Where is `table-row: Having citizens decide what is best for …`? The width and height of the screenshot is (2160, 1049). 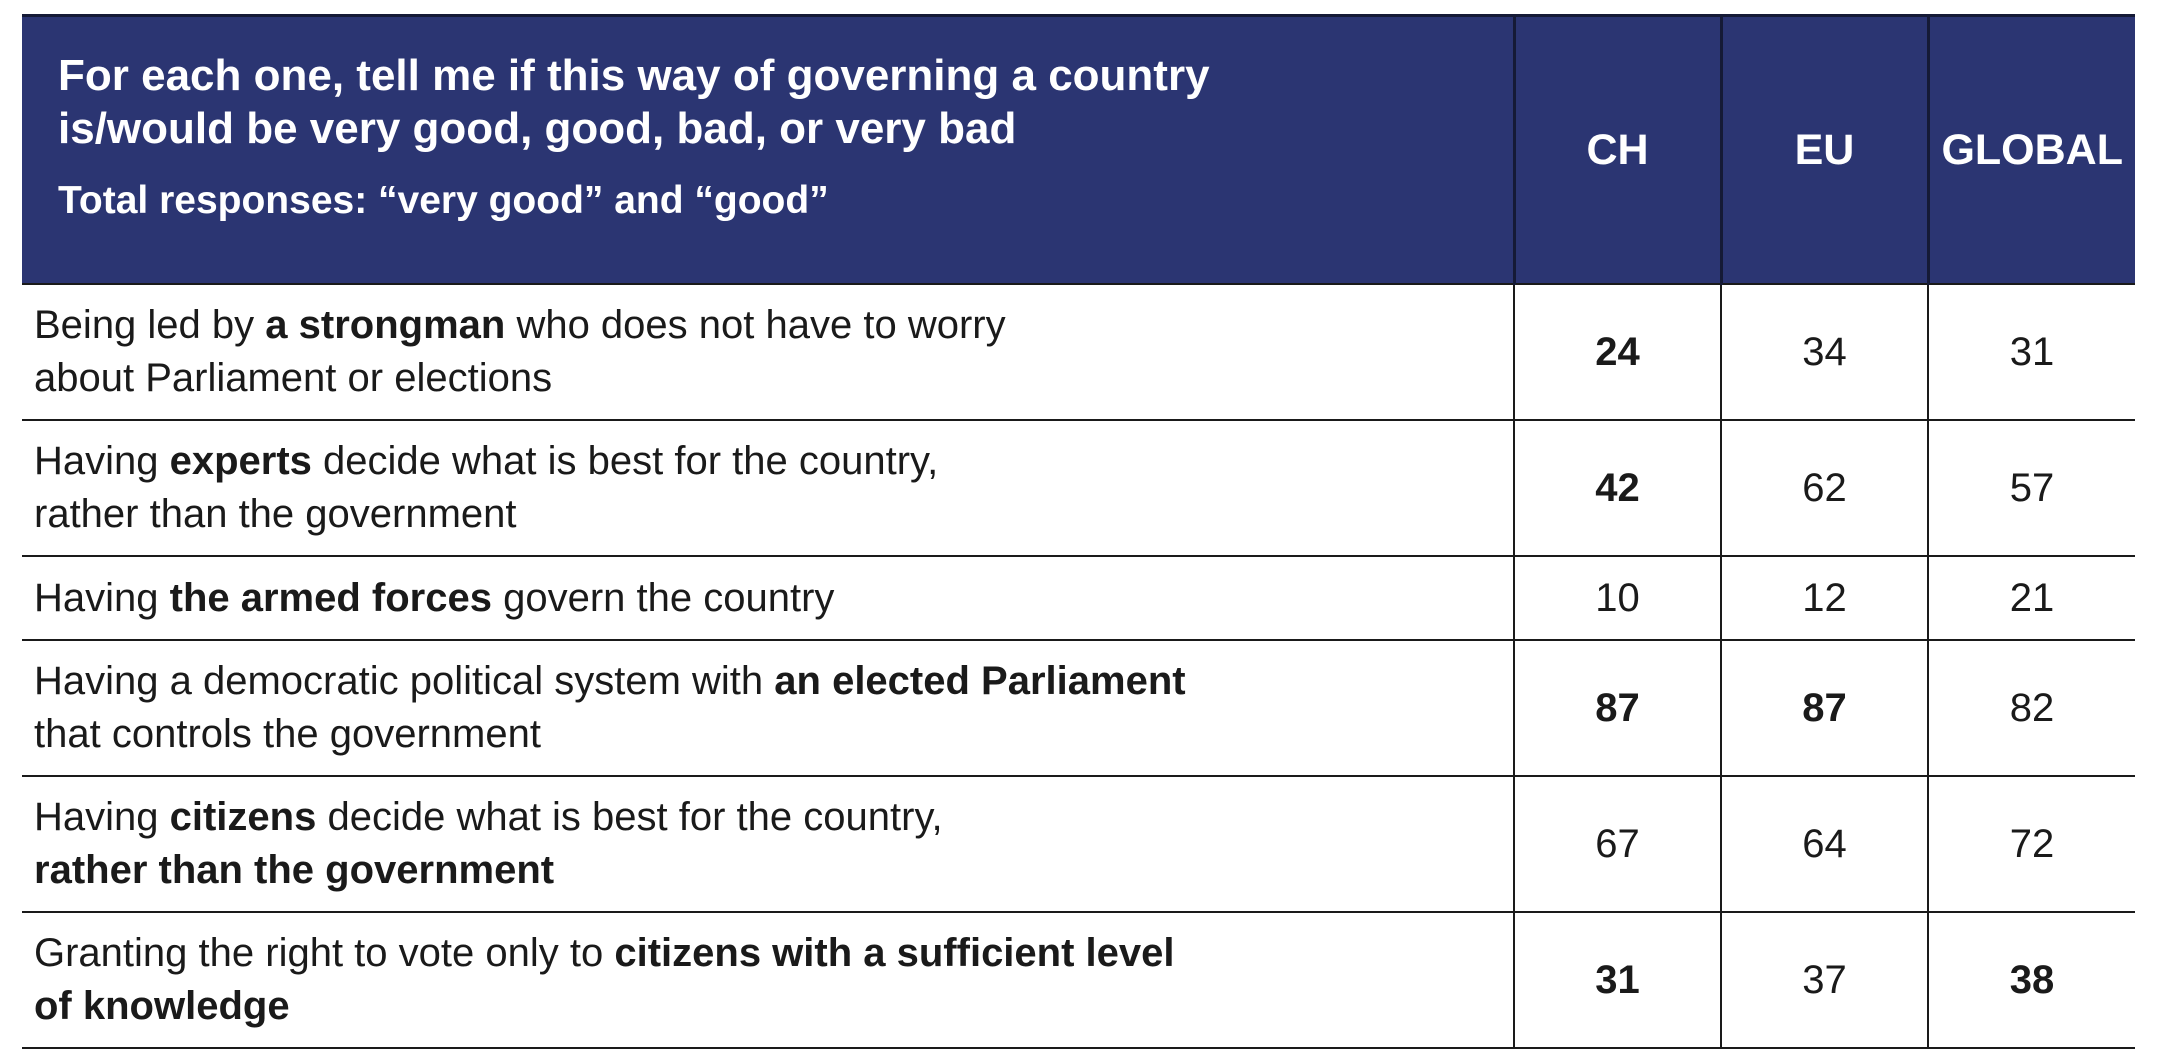
table-row: Having citizens decide what is best for … is located at coordinates (1078, 844).